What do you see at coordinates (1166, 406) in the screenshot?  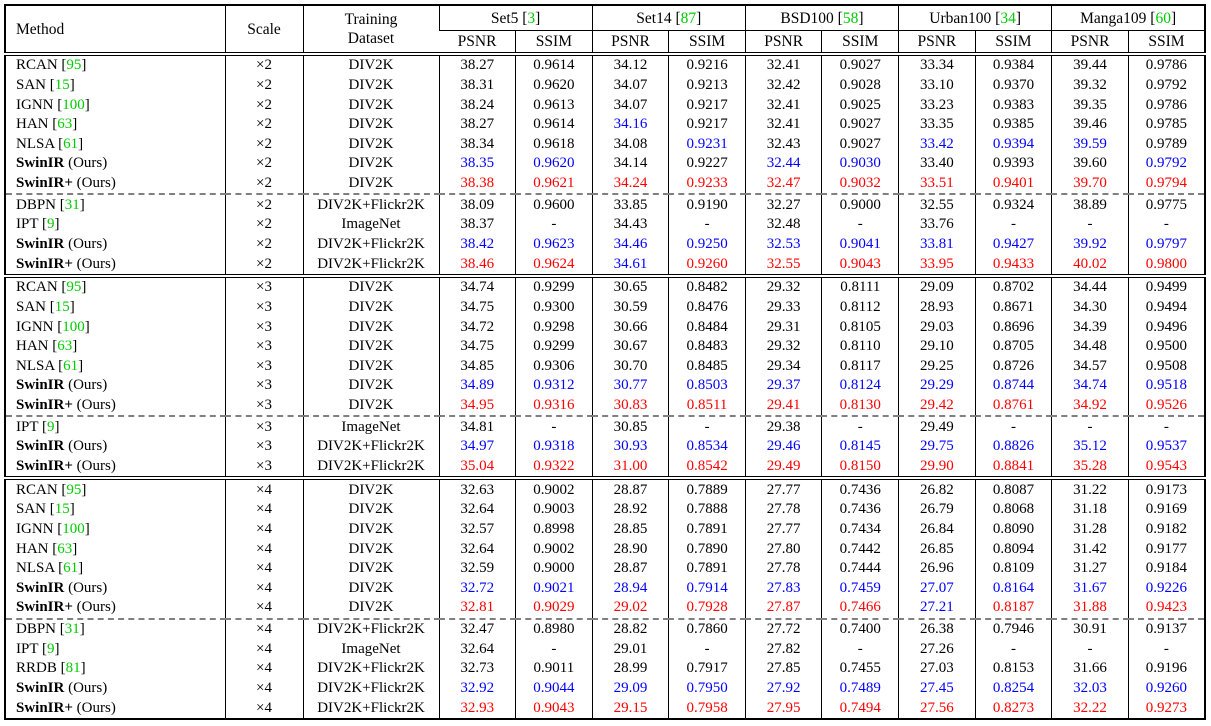 I see `metric-value: 0.9526` at bounding box center [1166, 406].